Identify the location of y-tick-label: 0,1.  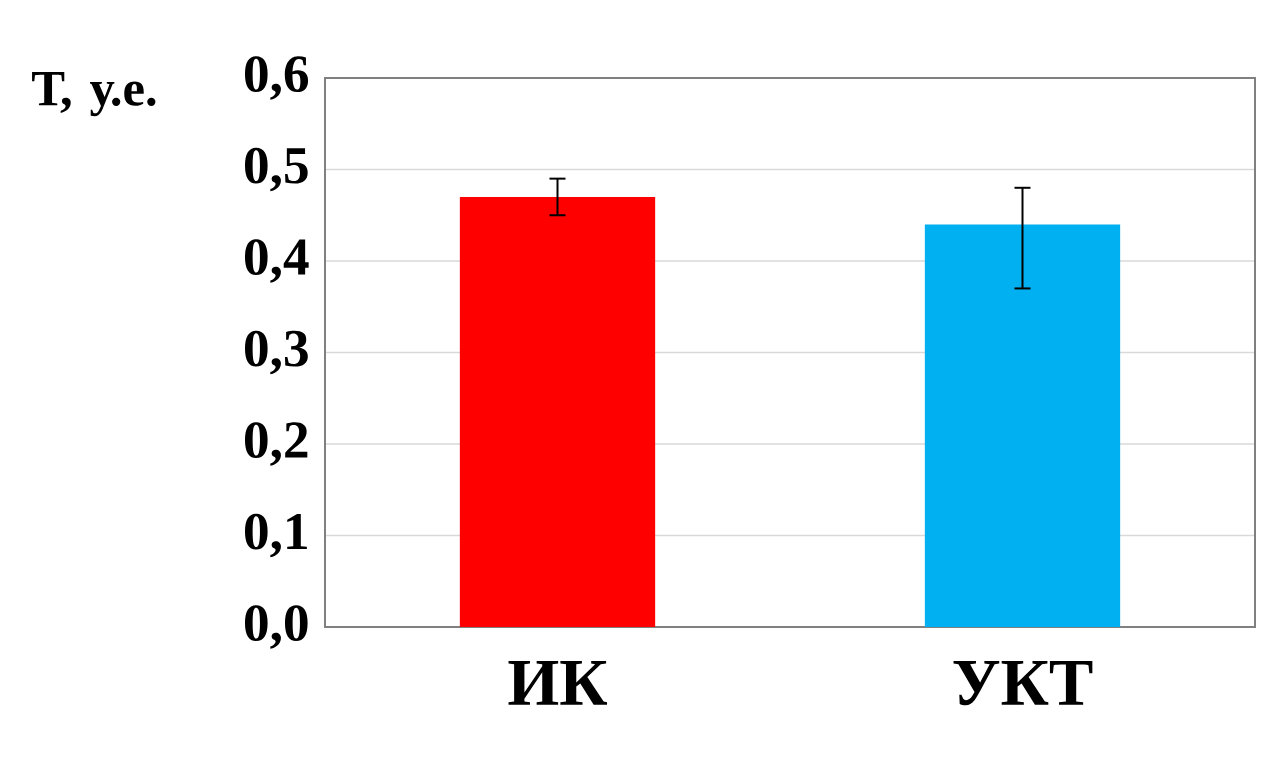
(275, 535).